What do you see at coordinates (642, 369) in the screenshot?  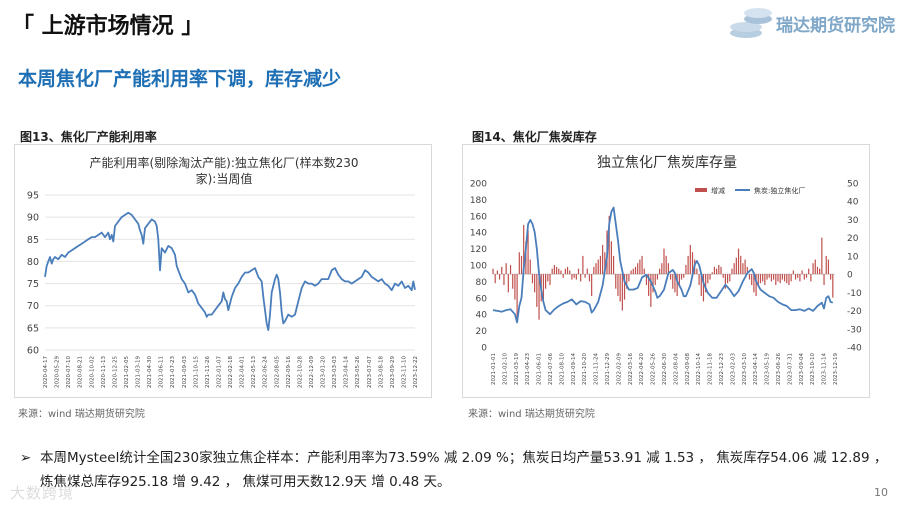 I see `chart2-xtick-label: 2022-04-20` at bounding box center [642, 369].